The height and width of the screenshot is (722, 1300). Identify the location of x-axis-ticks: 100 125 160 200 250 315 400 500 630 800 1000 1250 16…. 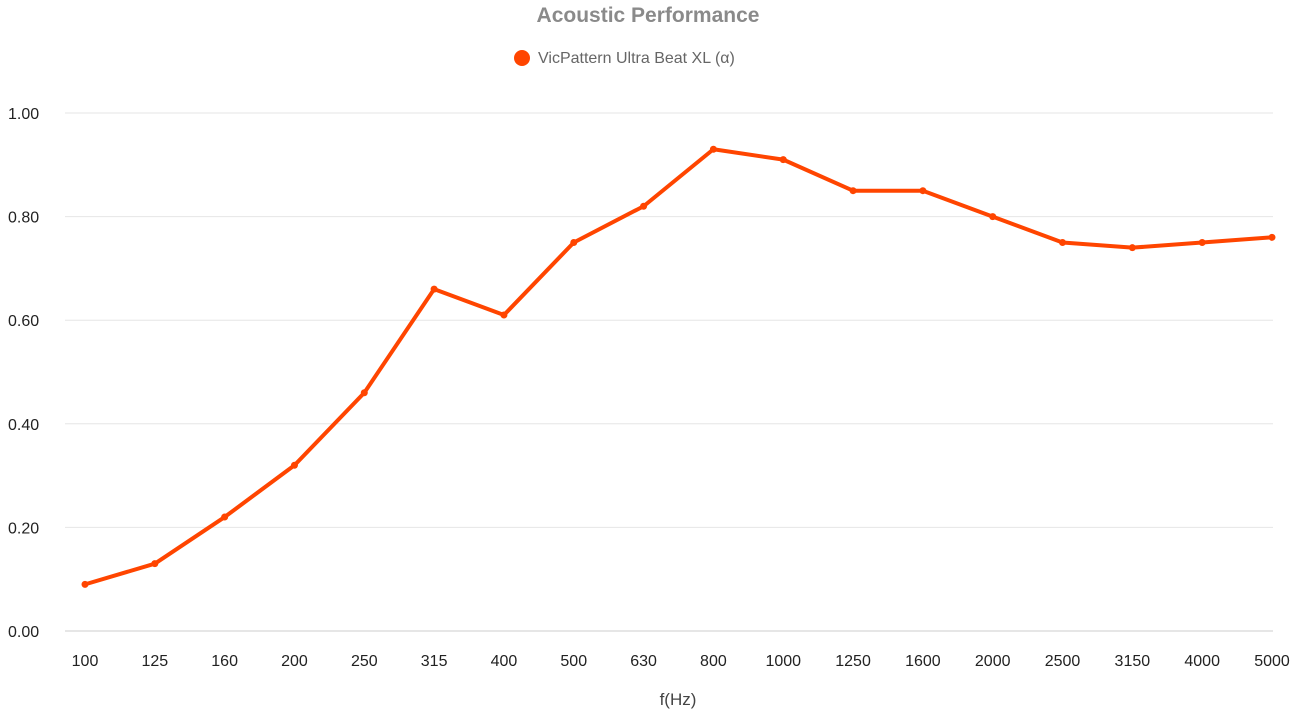
(681, 661).